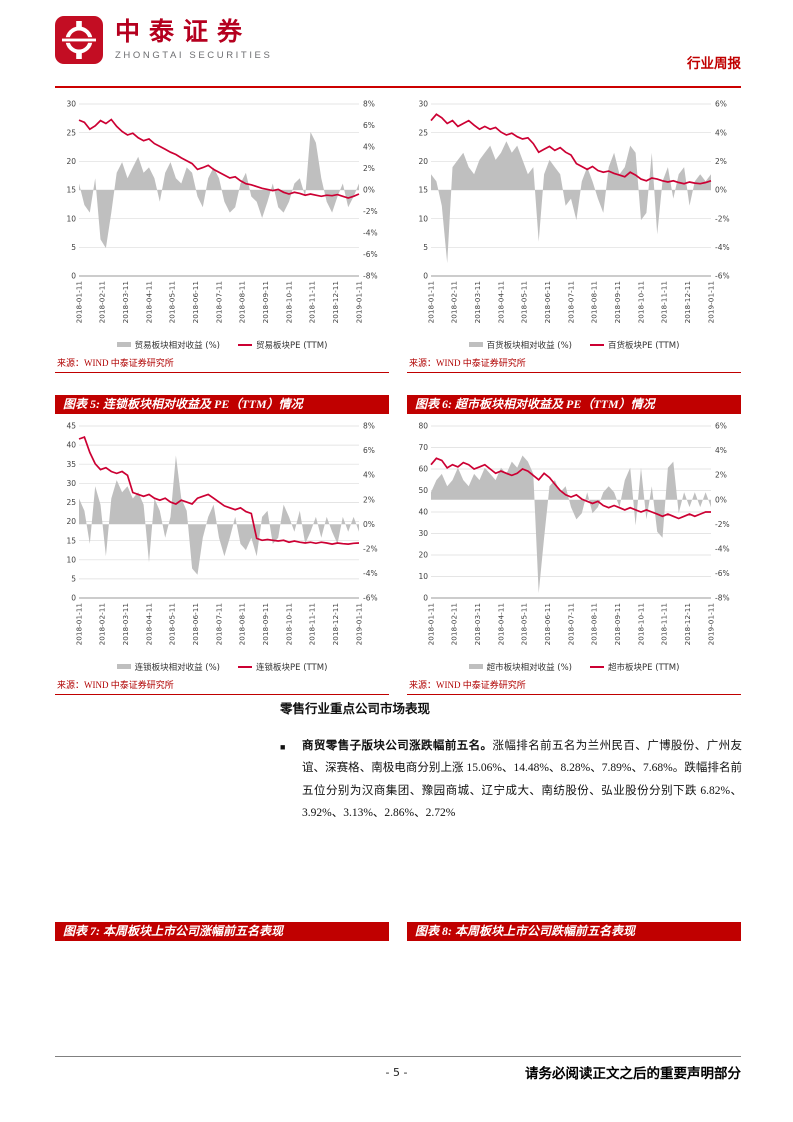 This screenshot has height=1122, width=793. What do you see at coordinates (292, 667) in the screenshot?
I see `legend-line-label: 连锁板块PE (TTM)` at bounding box center [292, 667].